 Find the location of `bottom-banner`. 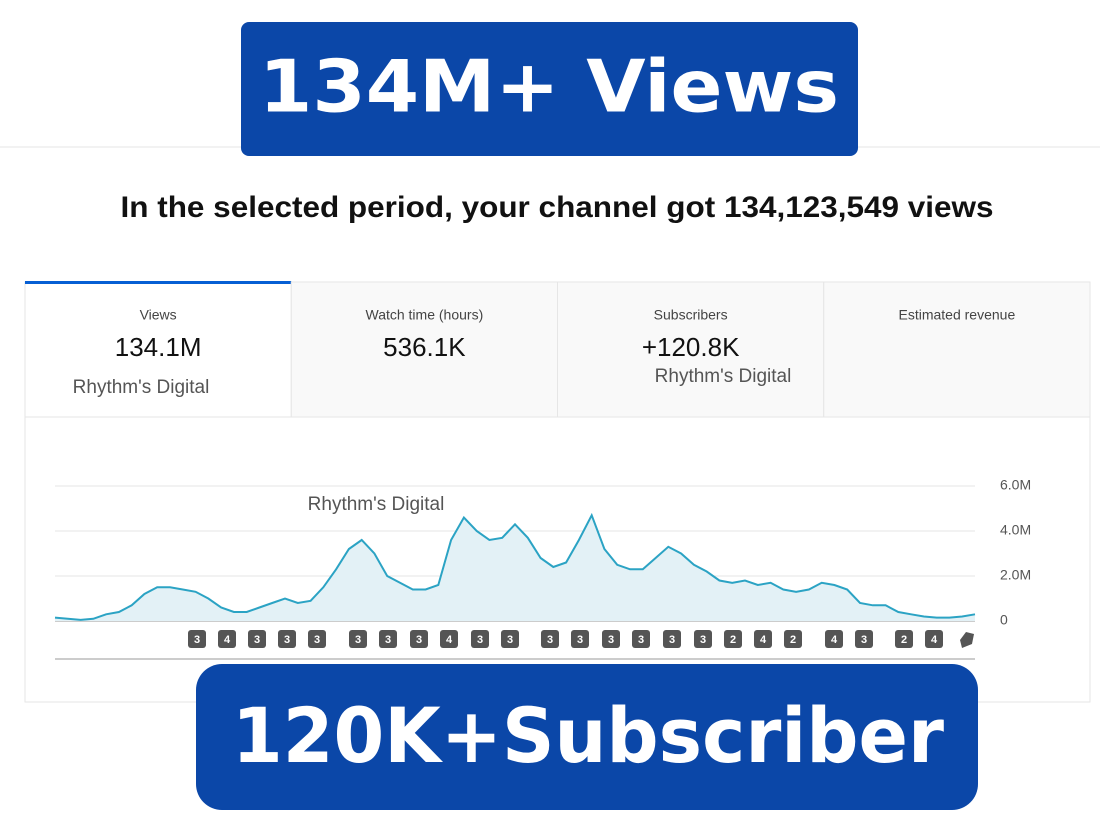

bottom-banner is located at coordinates (587, 737).